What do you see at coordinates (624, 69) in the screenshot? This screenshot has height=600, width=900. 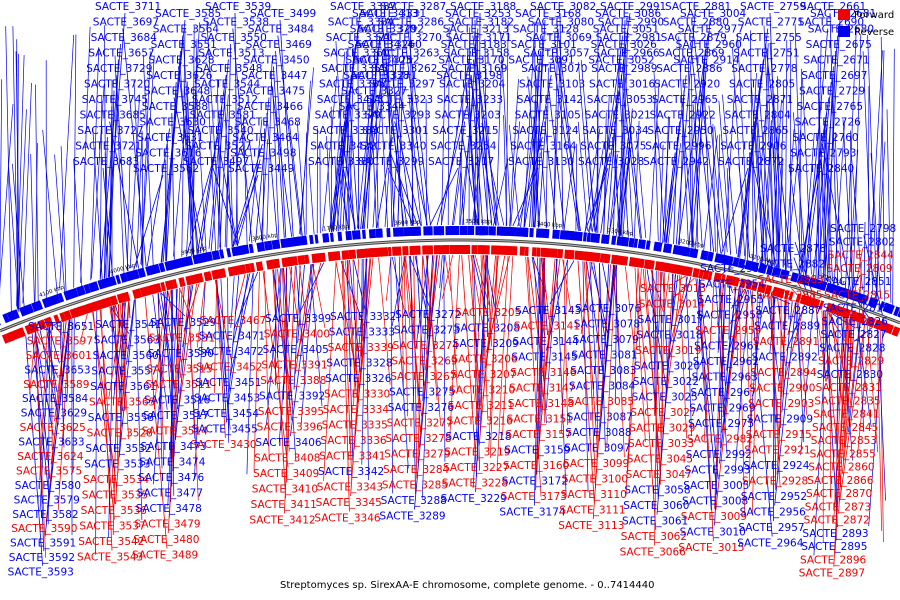 I see `gene-label-top: SACTE_2989` at bounding box center [624, 69].